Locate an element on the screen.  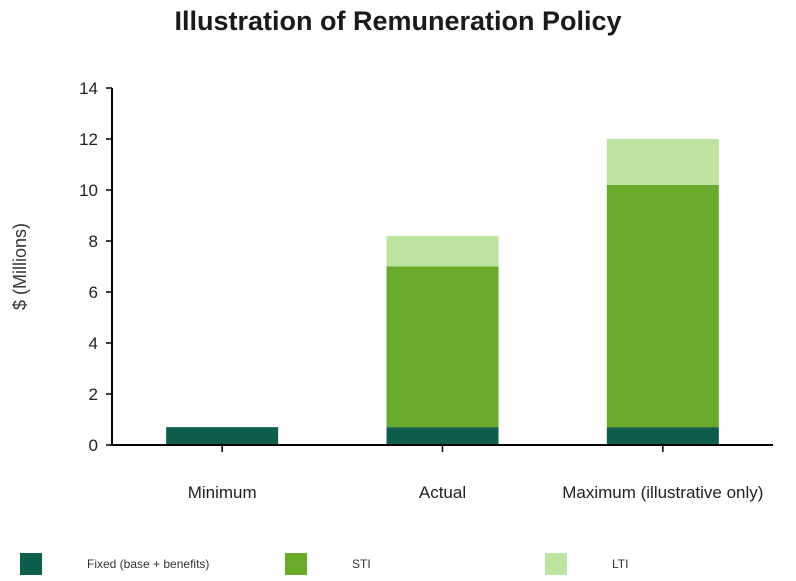
legend-item-fixed: Fixed (base + benefits) is located at coordinates (114, 564).